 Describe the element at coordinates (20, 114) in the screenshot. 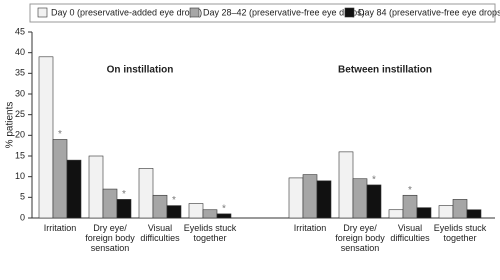

I see `y-tick-label: 25` at that location.